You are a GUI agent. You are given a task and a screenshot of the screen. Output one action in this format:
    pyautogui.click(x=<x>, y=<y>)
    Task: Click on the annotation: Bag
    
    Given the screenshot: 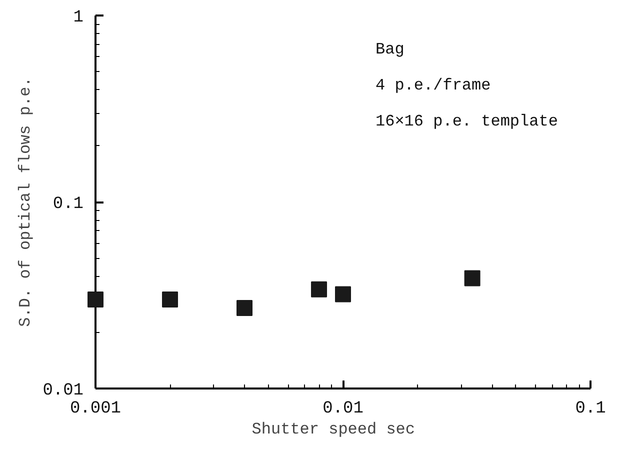 What is the action you would take?
    pyautogui.click(x=390, y=49)
    